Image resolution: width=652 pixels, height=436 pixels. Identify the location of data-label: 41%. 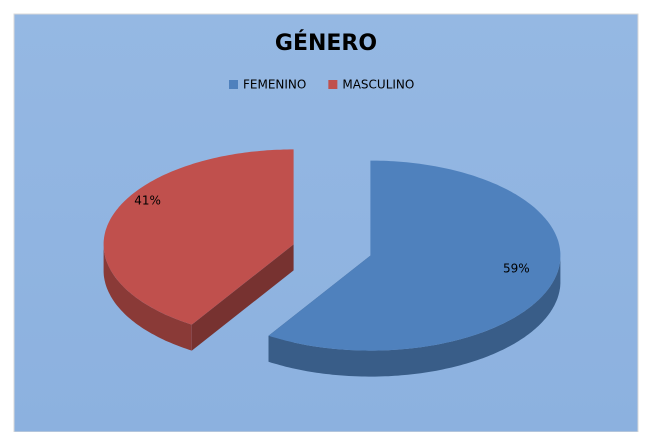
(147, 201).